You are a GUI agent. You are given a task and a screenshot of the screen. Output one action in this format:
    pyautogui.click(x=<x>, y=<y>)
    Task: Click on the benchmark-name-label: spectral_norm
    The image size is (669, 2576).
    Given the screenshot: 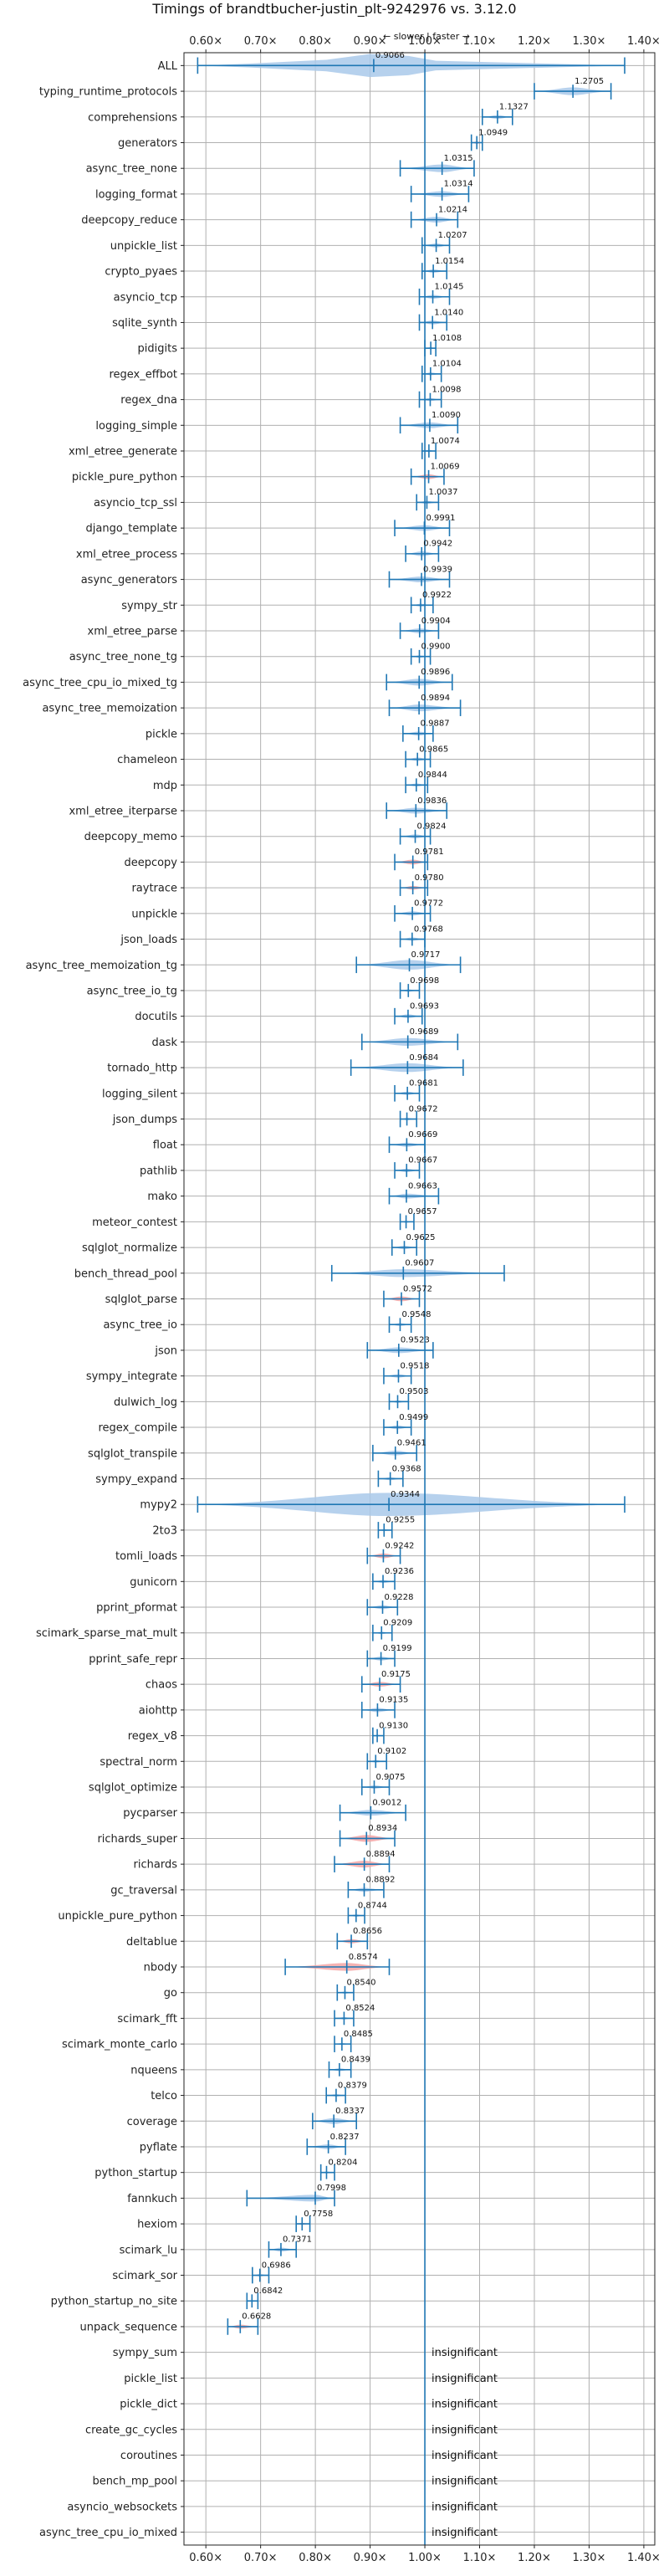 What is the action you would take?
    pyautogui.click(x=138, y=1762)
    